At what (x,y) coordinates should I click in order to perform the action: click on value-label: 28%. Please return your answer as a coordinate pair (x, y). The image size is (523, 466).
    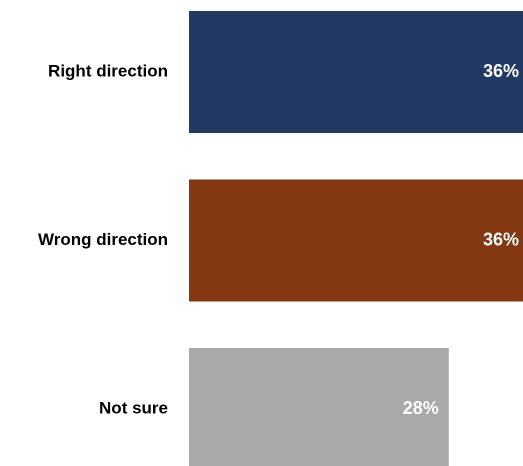
    Looking at the image, I should click on (421, 408).